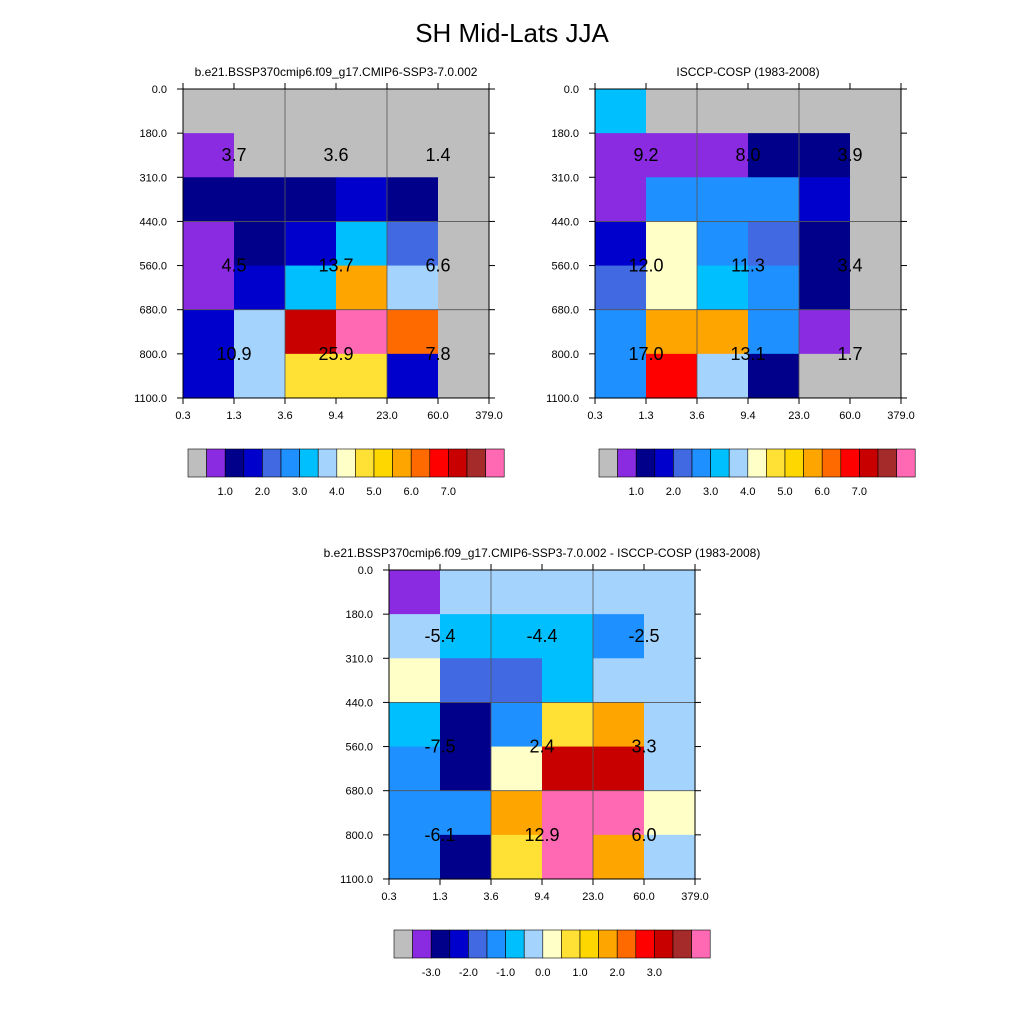 Image resolution: width=1024 pixels, height=1024 pixels. I want to click on y-tick-label: 440.0, so click(153, 222).